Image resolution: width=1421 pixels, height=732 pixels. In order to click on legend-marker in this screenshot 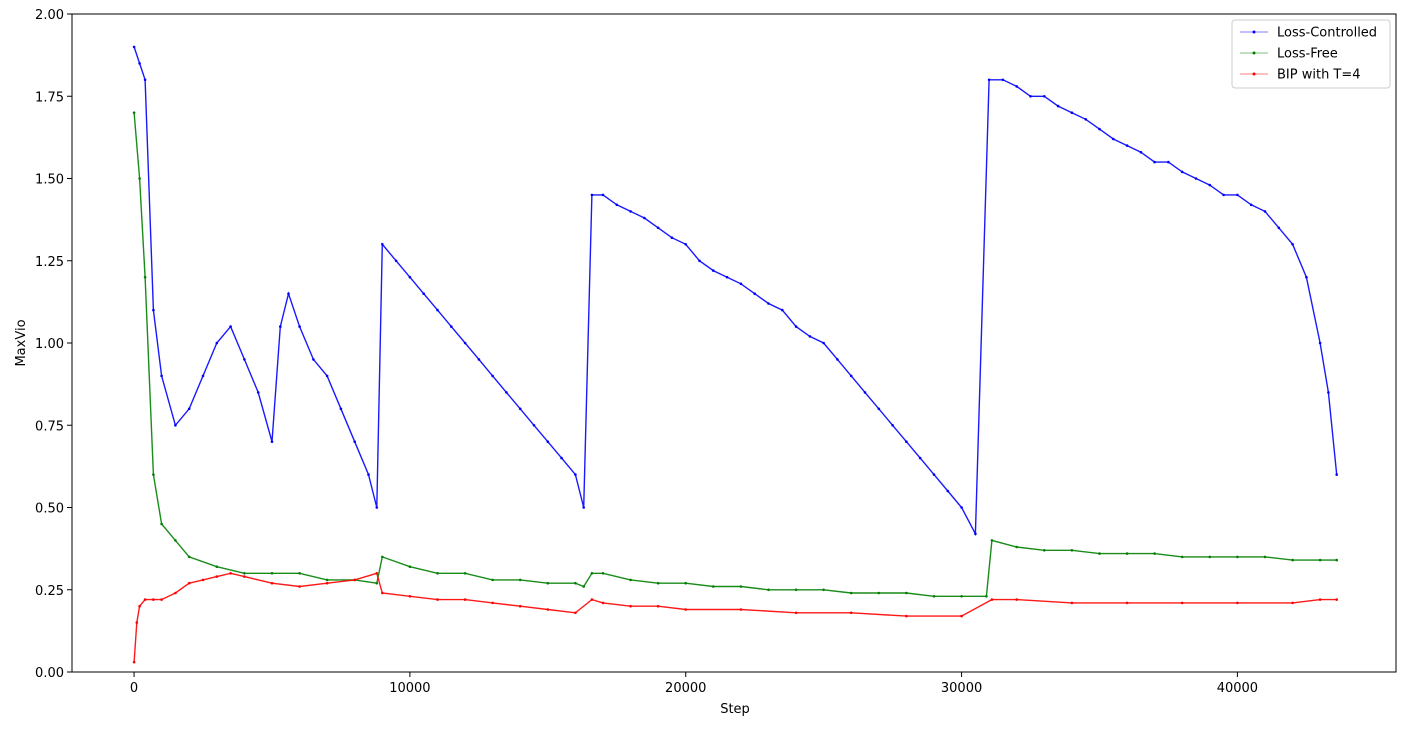, I will do `click(1254, 32)`.